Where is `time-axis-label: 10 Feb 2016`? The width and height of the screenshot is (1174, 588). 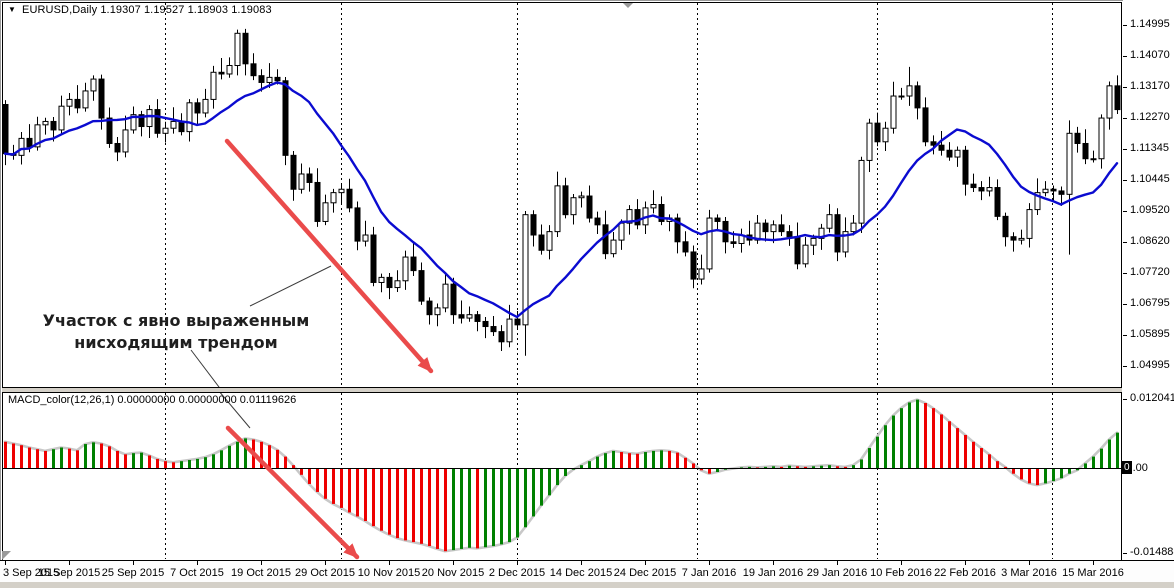 time-axis-label: 10 Feb 2016 is located at coordinates (901, 573).